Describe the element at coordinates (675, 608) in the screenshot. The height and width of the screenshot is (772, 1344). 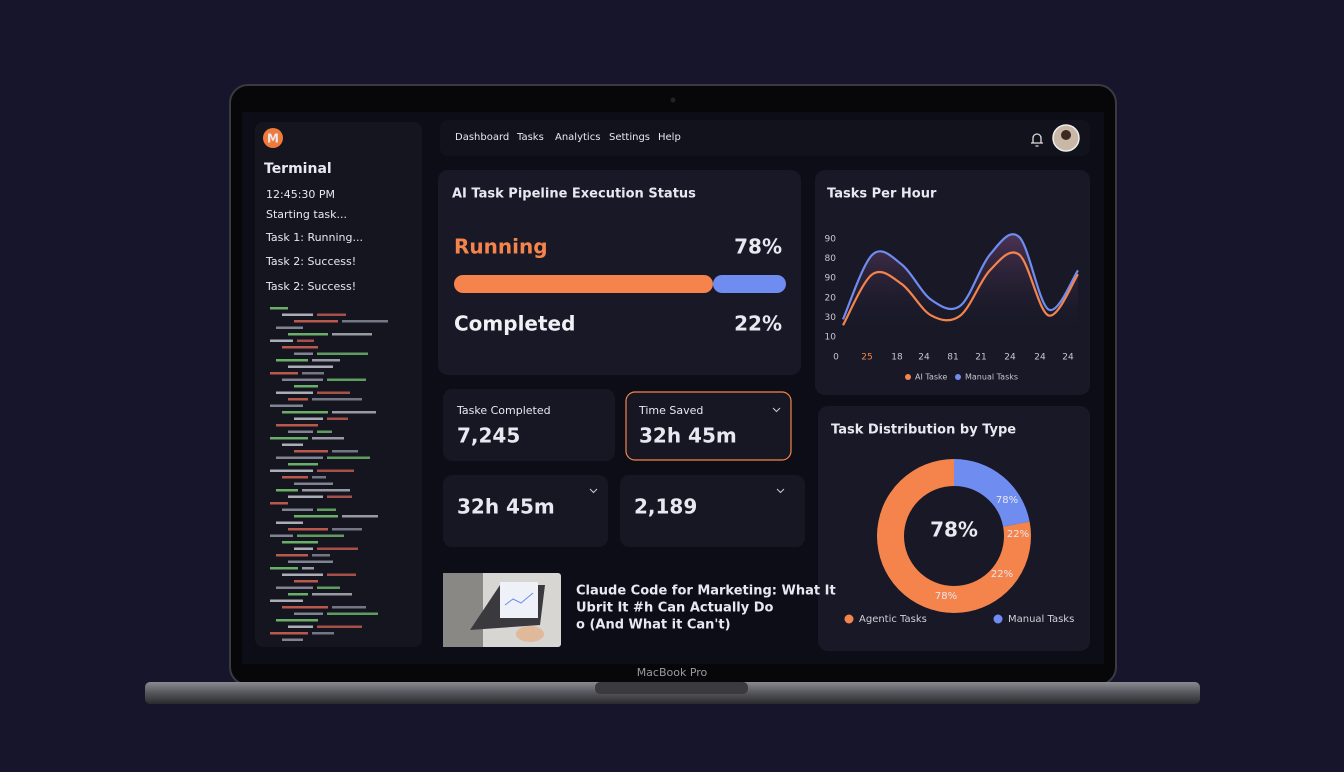
I see `article-title: Ubrit It #h Can Actually Do` at that location.